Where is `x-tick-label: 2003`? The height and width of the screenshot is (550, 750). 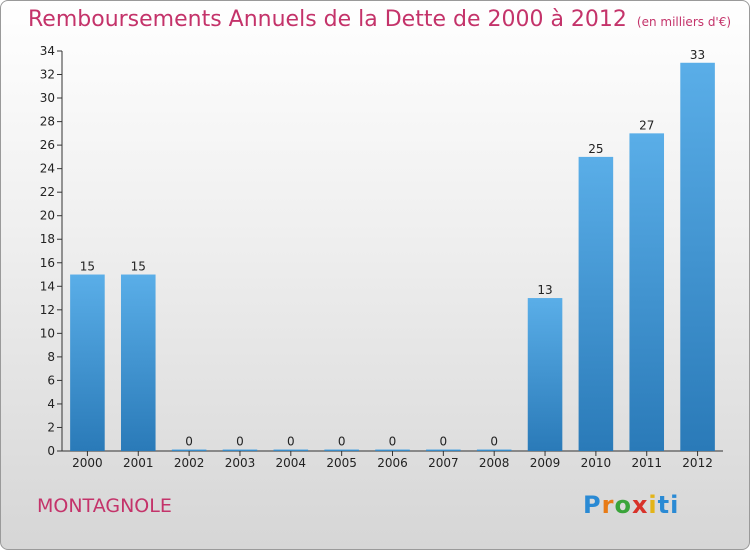
x-tick-label: 2003 is located at coordinates (240, 463).